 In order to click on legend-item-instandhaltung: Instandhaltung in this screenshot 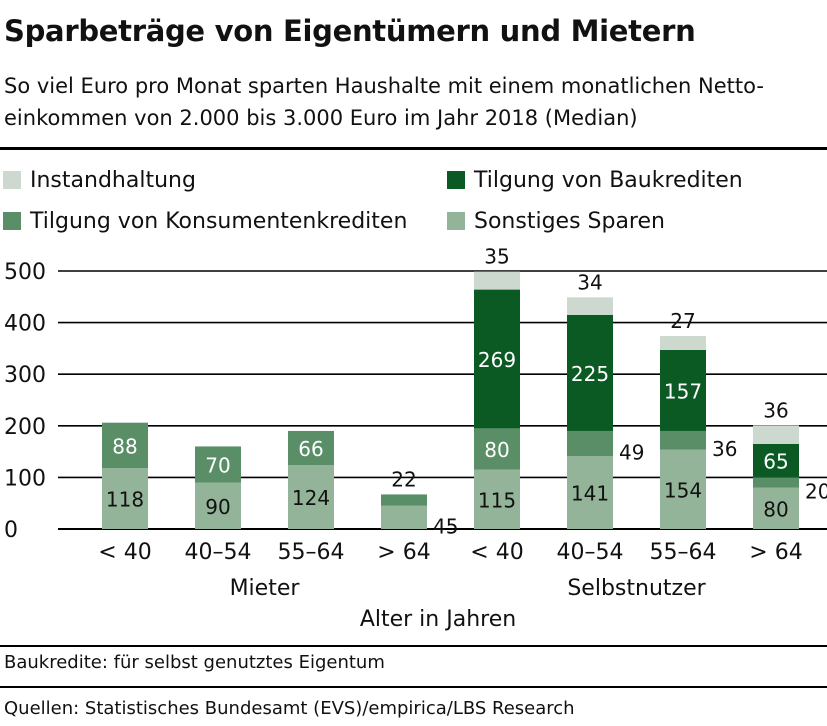, I will do `click(99, 180)`.